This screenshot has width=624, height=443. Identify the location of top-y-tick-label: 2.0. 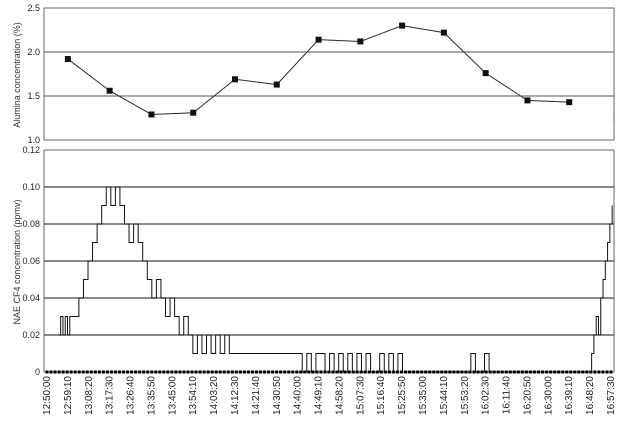
(33, 52).